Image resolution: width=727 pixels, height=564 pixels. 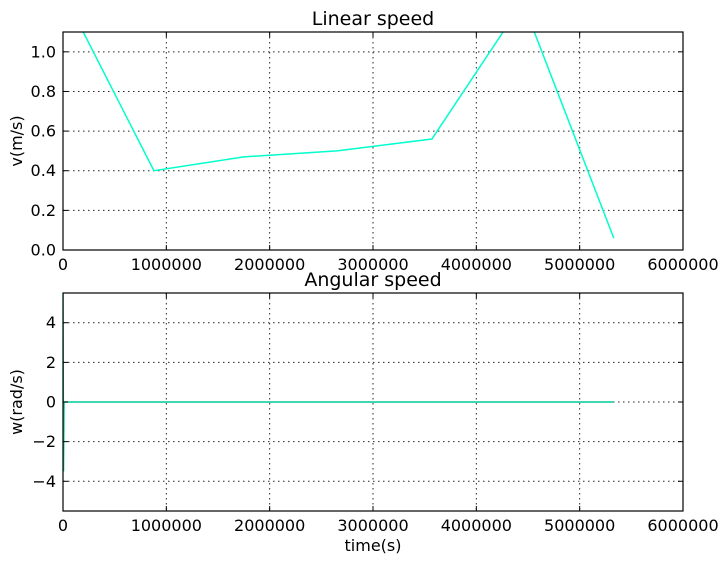 I want to click on x-axis-label: time(s), so click(x=373, y=545).